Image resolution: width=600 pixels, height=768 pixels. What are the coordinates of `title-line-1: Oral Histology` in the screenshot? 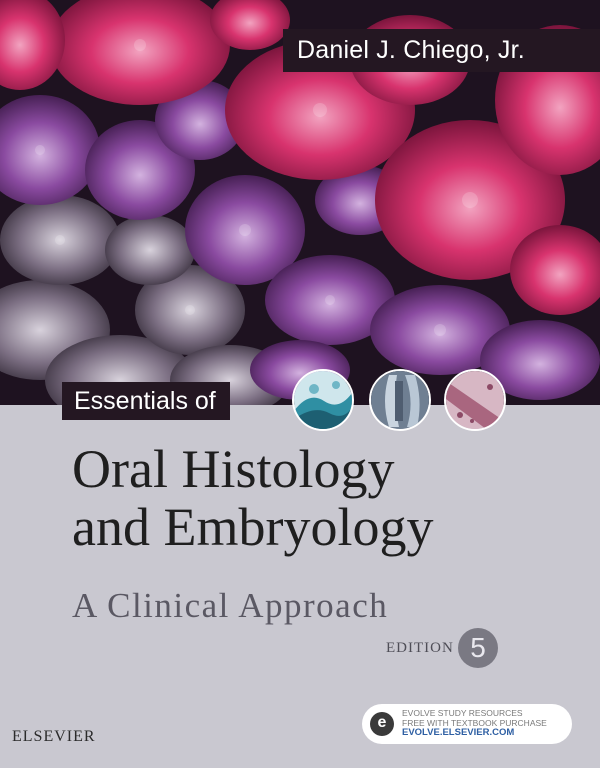 It's located at (233, 469).